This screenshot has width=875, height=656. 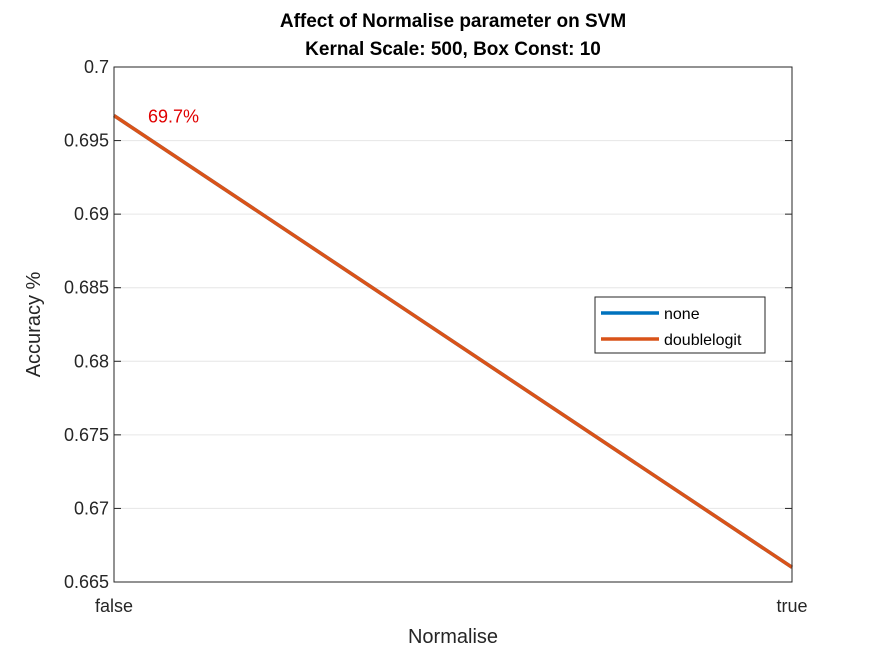 What do you see at coordinates (114, 606) in the screenshot?
I see `x-tick-label: false` at bounding box center [114, 606].